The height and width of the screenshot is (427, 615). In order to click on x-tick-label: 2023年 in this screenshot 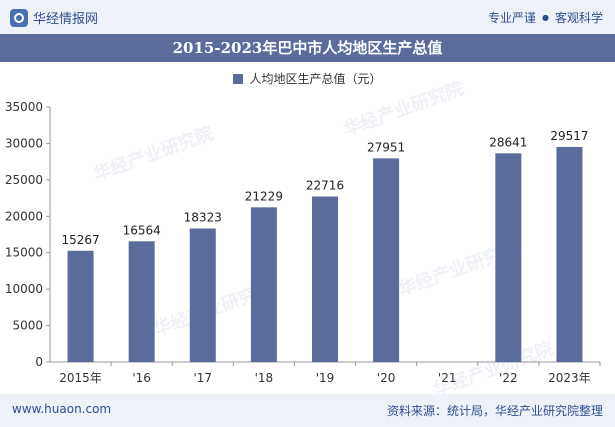, I will do `click(569, 378)`.